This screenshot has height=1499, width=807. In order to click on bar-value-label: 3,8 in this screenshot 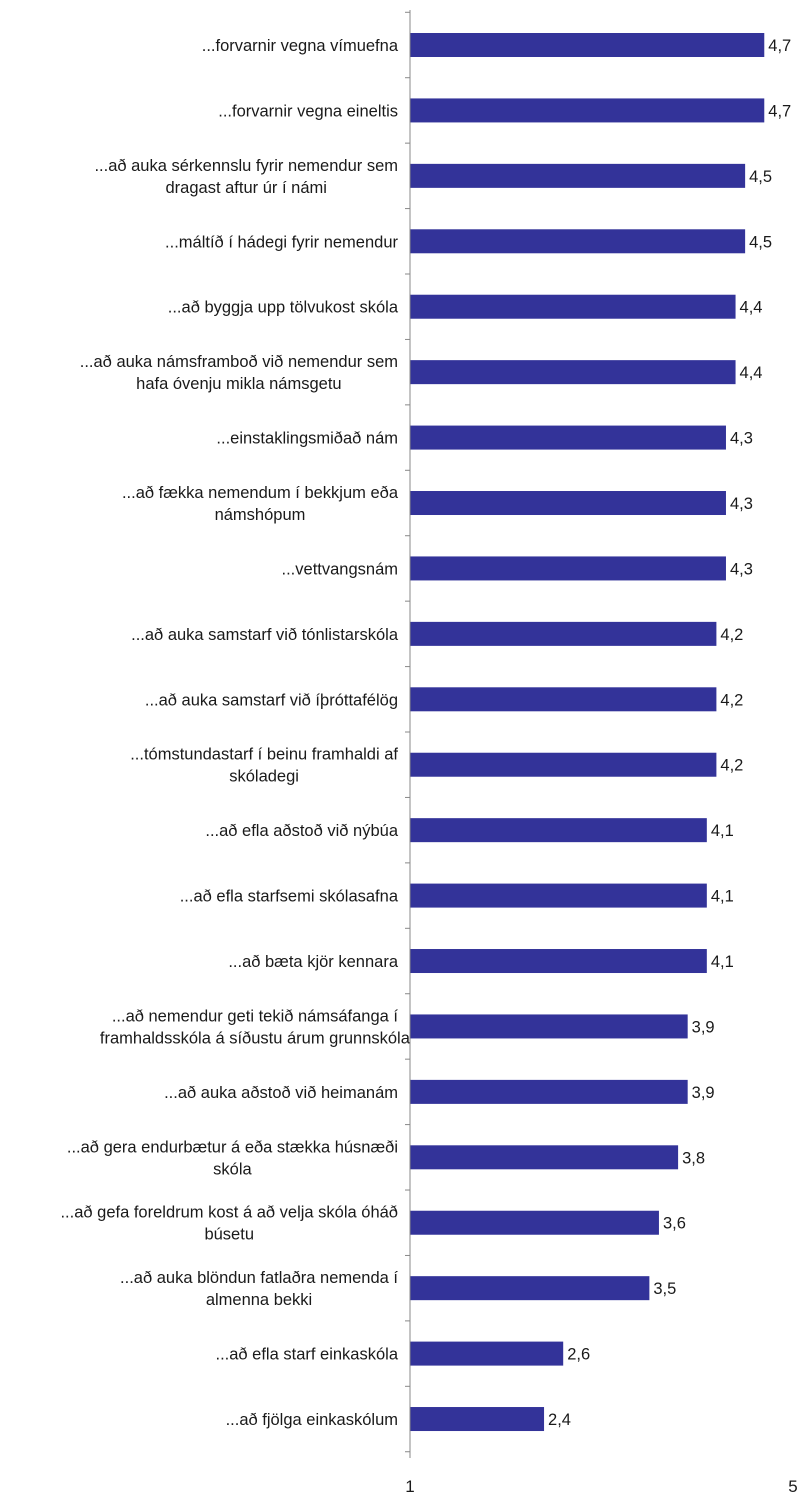, I will do `click(693, 1158)`.